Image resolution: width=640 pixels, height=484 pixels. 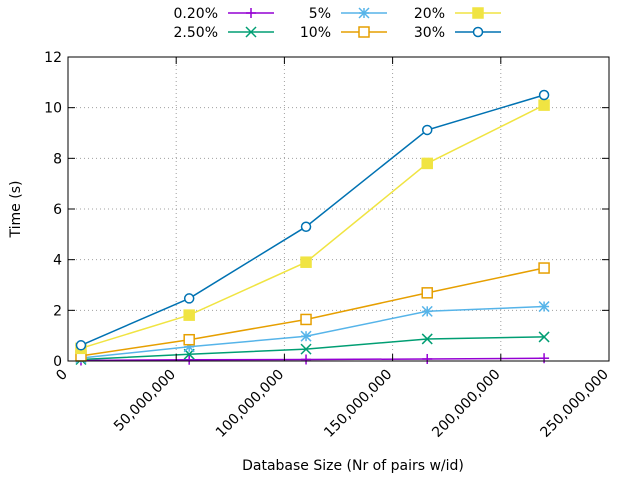 What do you see at coordinates (53, 58) in the screenshot?
I see `y-tick-label: 12` at bounding box center [53, 58].